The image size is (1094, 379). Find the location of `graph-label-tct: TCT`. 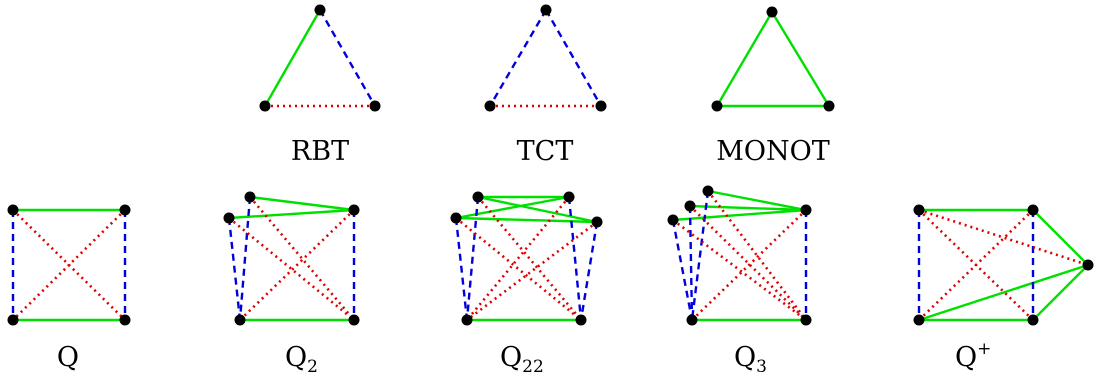

graph-label-tct: TCT is located at coordinates (545, 151).